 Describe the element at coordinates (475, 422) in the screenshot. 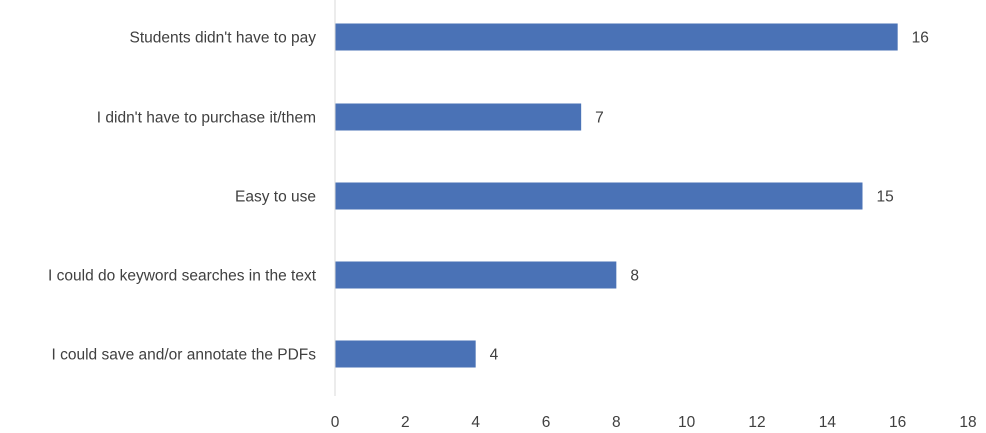

I see `x-tick-label: 4` at that location.